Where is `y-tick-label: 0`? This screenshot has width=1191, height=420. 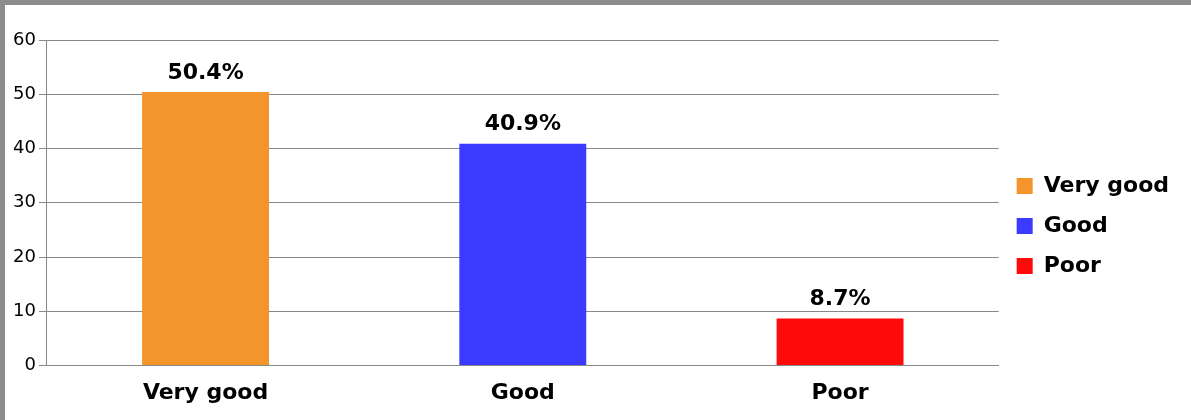 y-tick-label: 0 is located at coordinates (30, 364).